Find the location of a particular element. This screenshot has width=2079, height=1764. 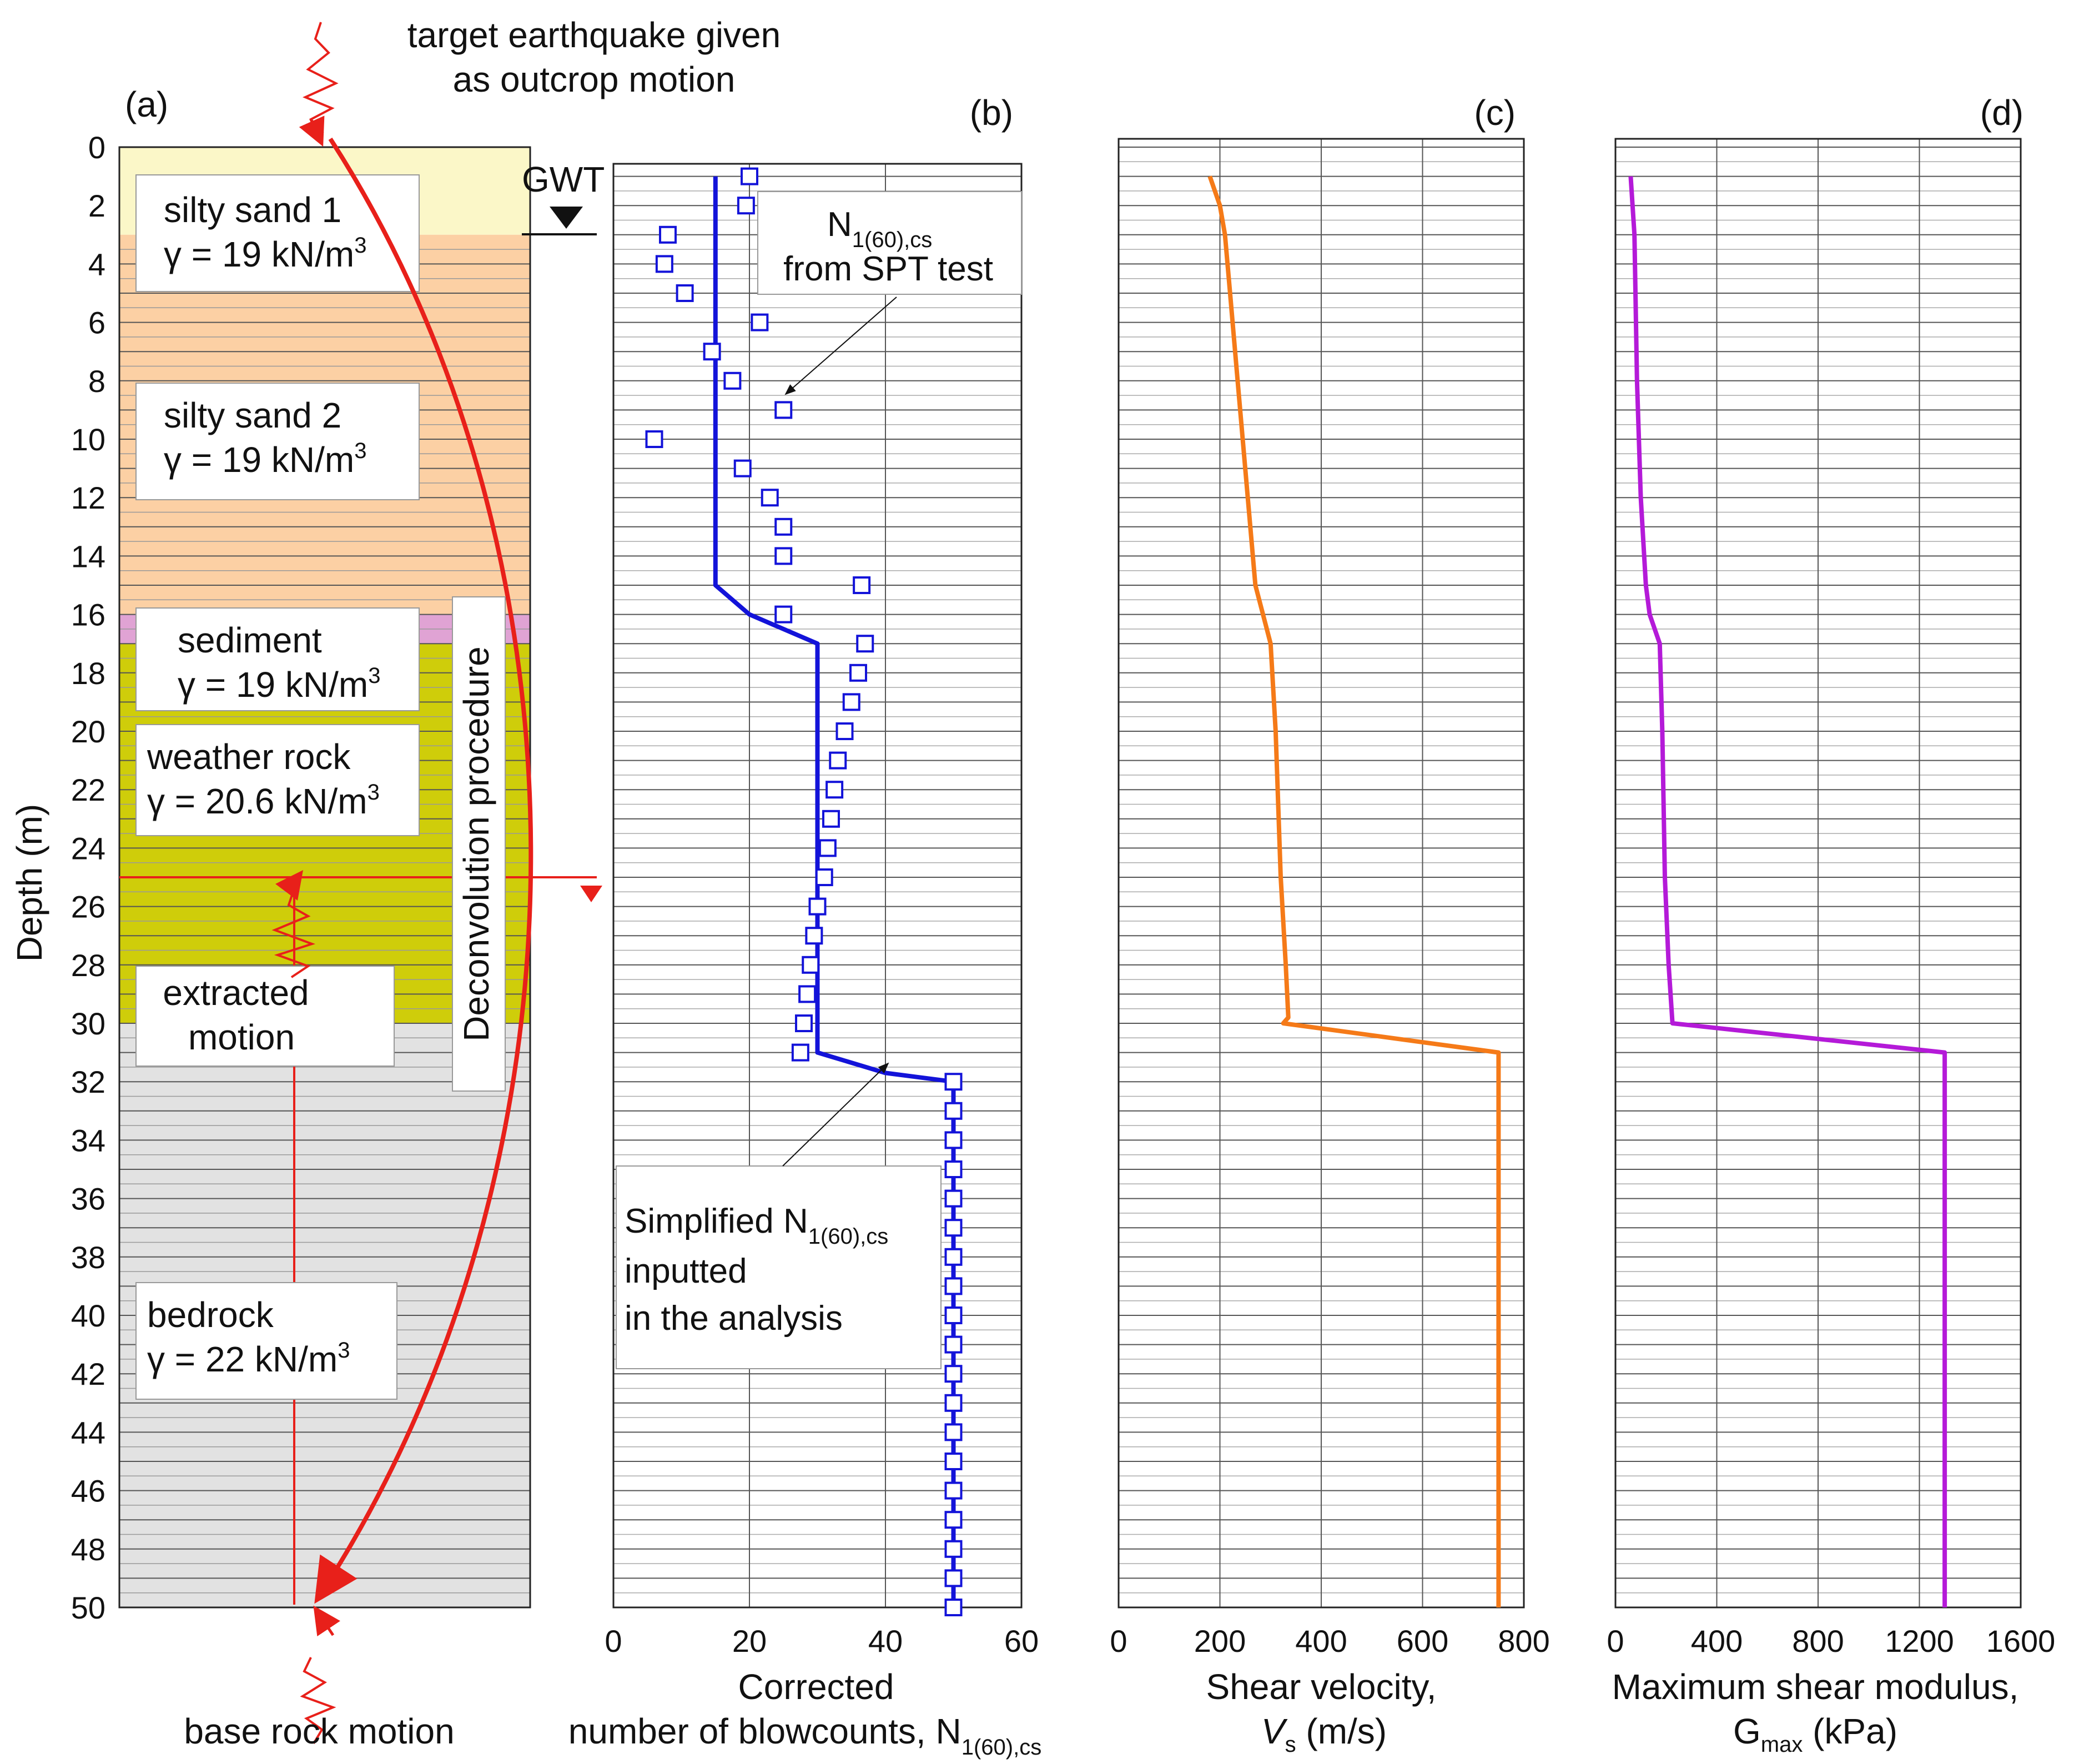

simp-annotation-line1: Simplified N1(60),cs is located at coordinates (756, 1225).